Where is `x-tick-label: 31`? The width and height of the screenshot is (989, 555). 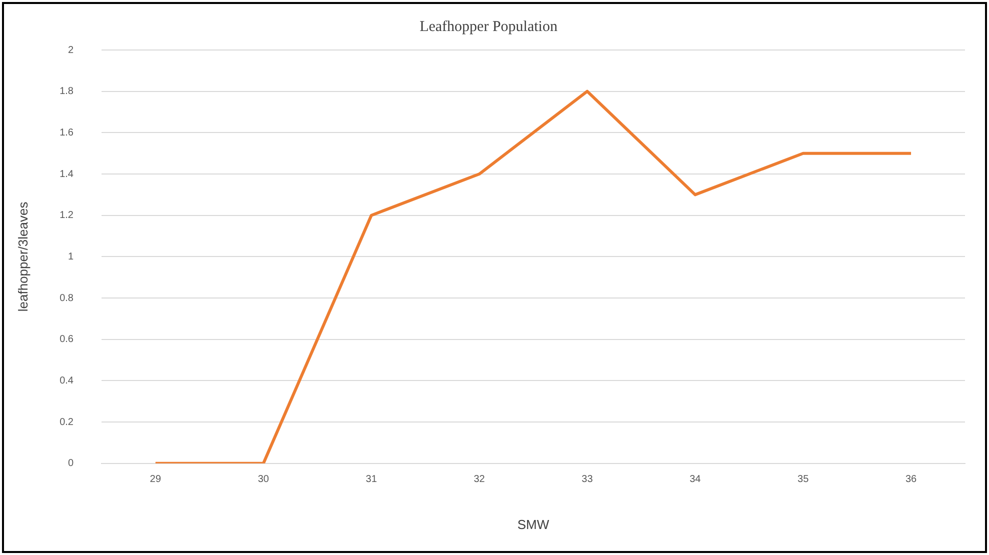 x-tick-label: 31 is located at coordinates (372, 480).